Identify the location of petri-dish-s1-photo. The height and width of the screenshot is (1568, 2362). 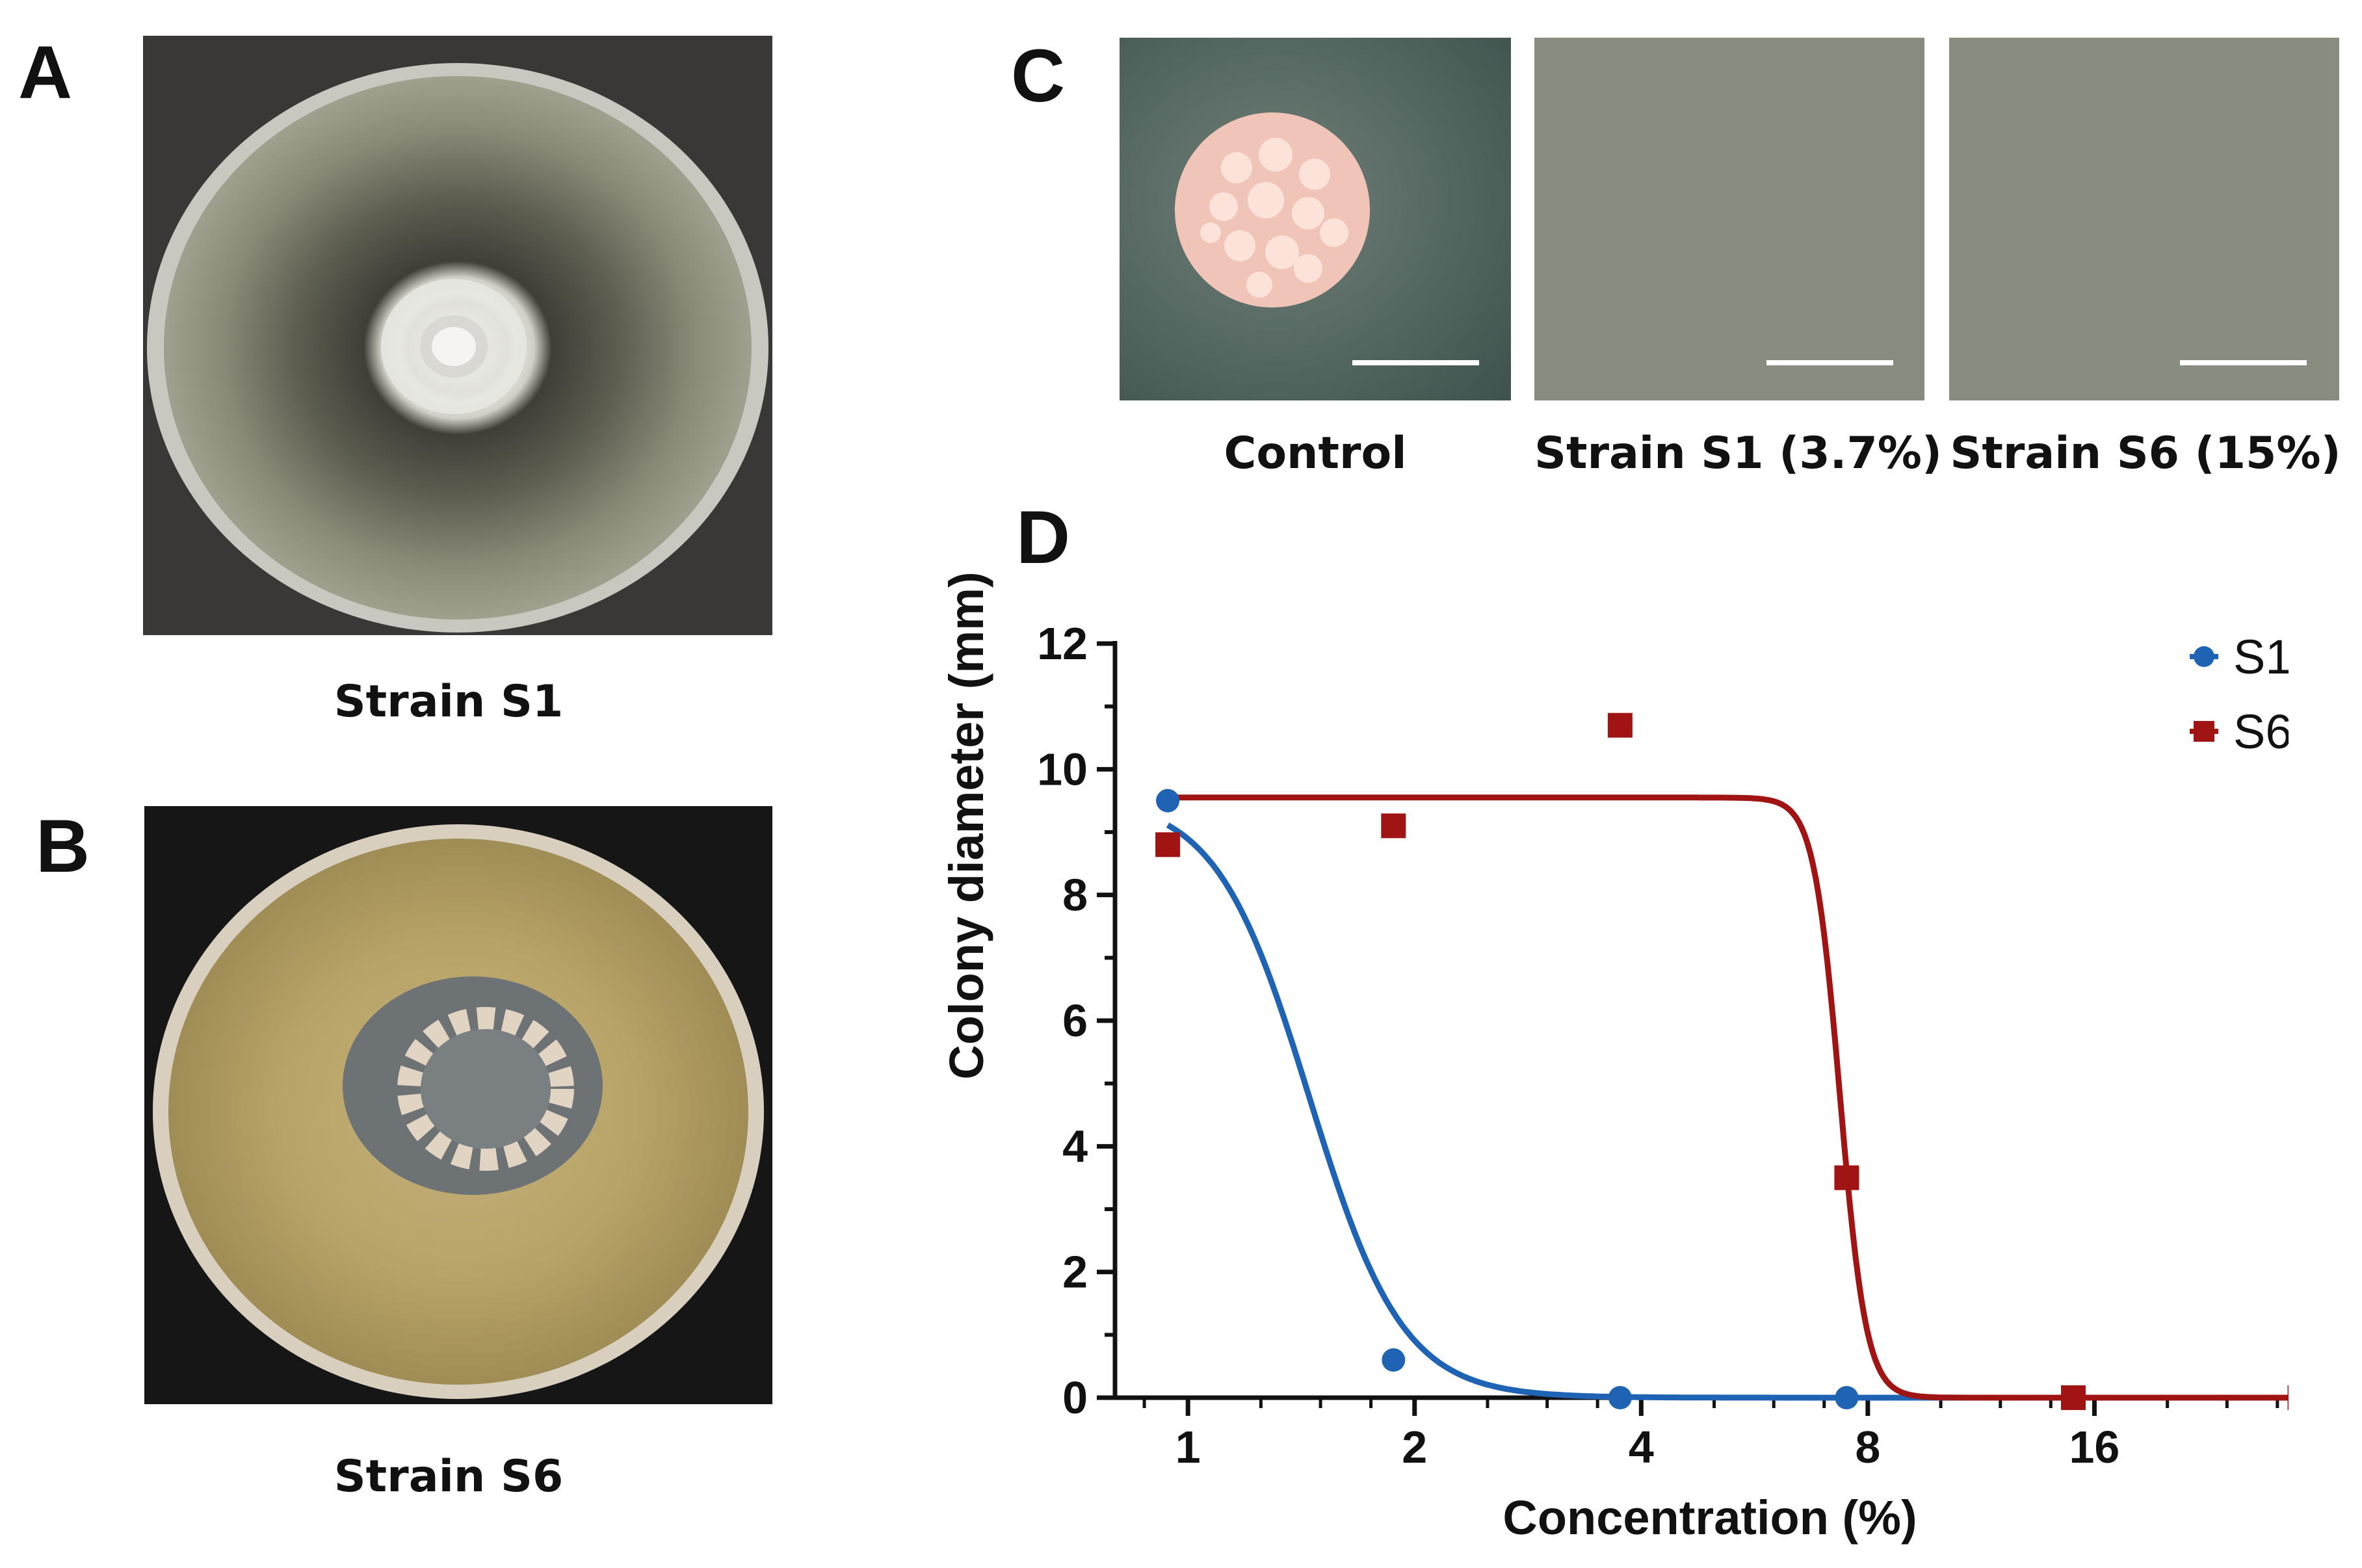
(457, 335).